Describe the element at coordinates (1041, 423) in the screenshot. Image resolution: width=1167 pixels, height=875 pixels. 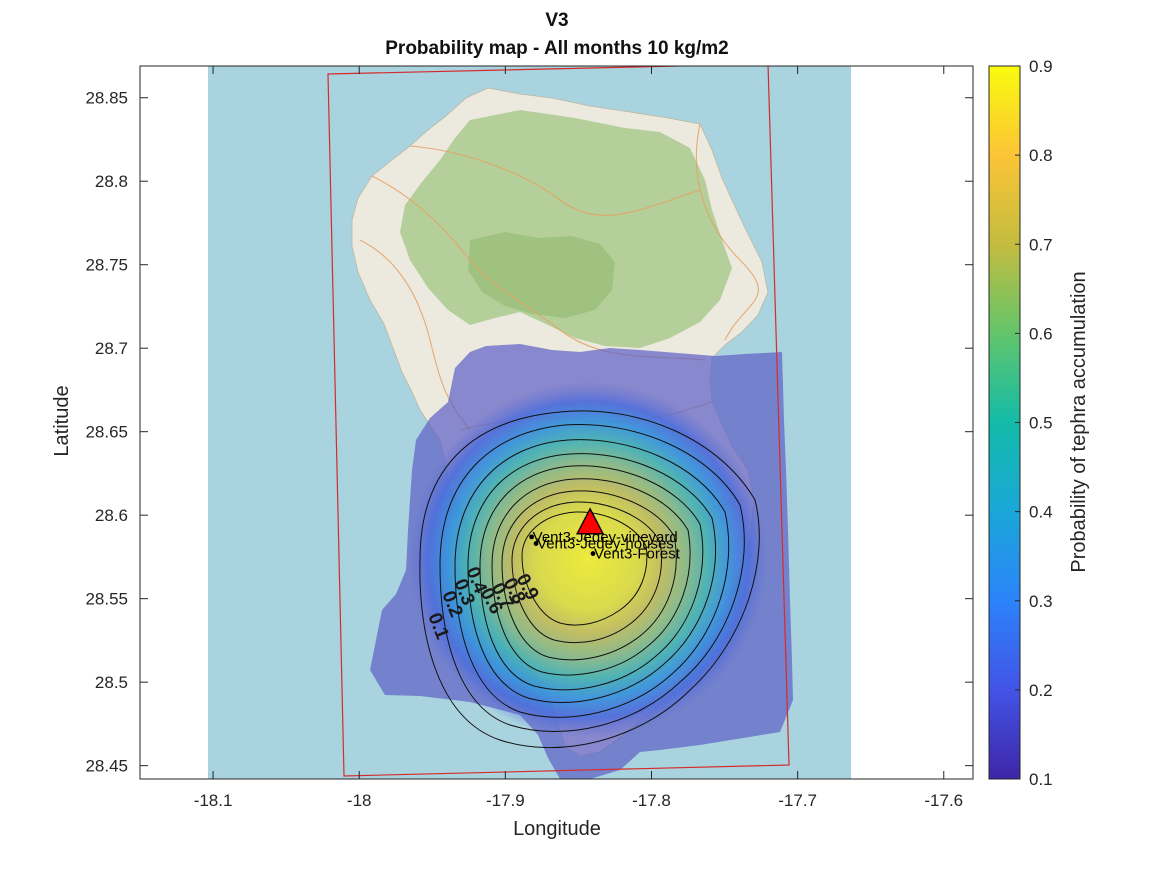
I see `colorbar-tick-label: 0.5` at that location.